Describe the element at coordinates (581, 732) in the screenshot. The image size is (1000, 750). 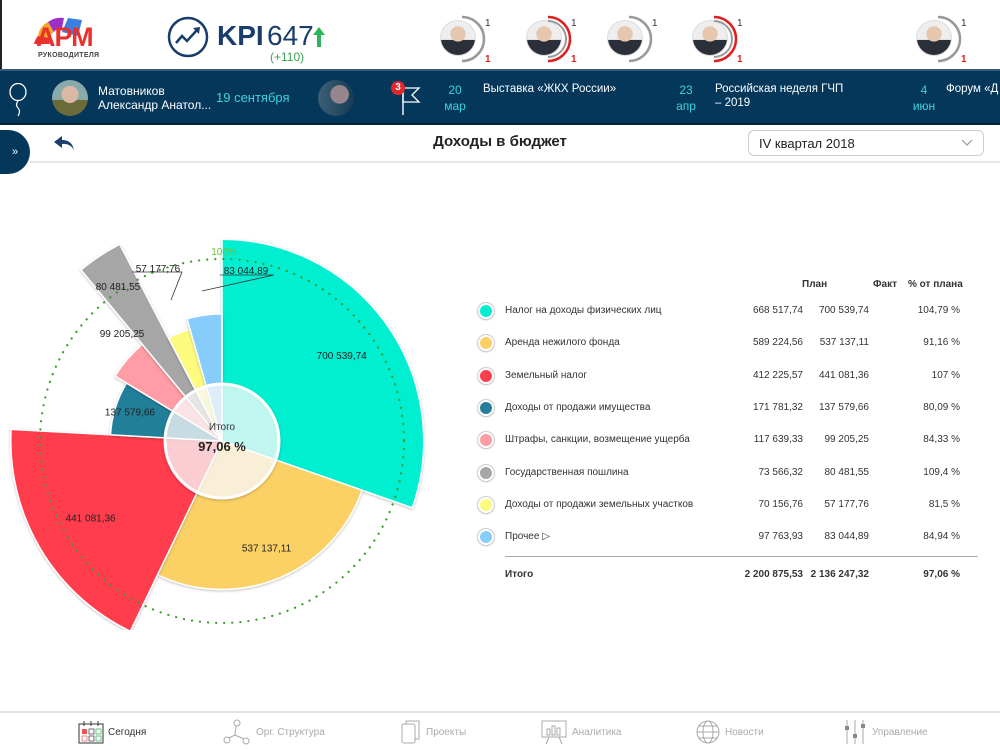
I see `nav-analytics: Аналитика` at that location.